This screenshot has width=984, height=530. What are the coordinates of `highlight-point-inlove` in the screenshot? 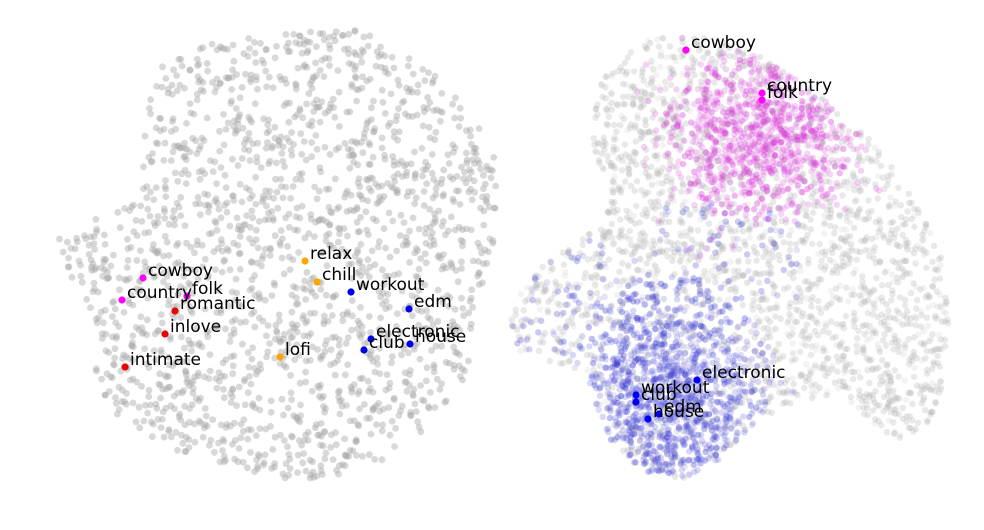 It's located at (165, 334).